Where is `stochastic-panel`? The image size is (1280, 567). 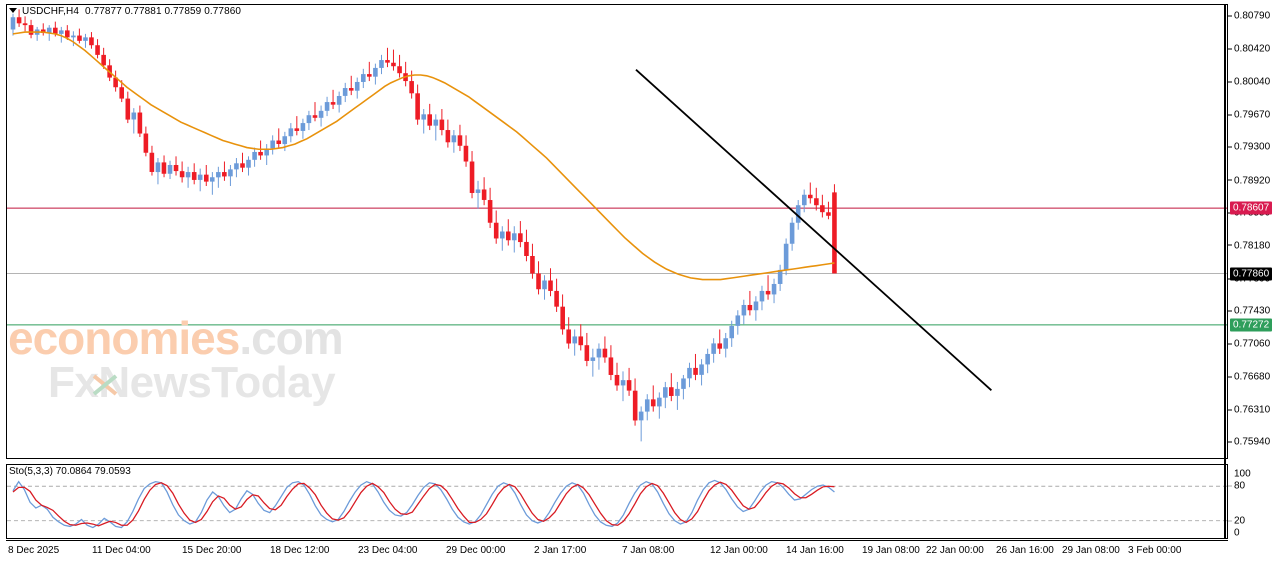
stochastic-panel is located at coordinates (617, 501).